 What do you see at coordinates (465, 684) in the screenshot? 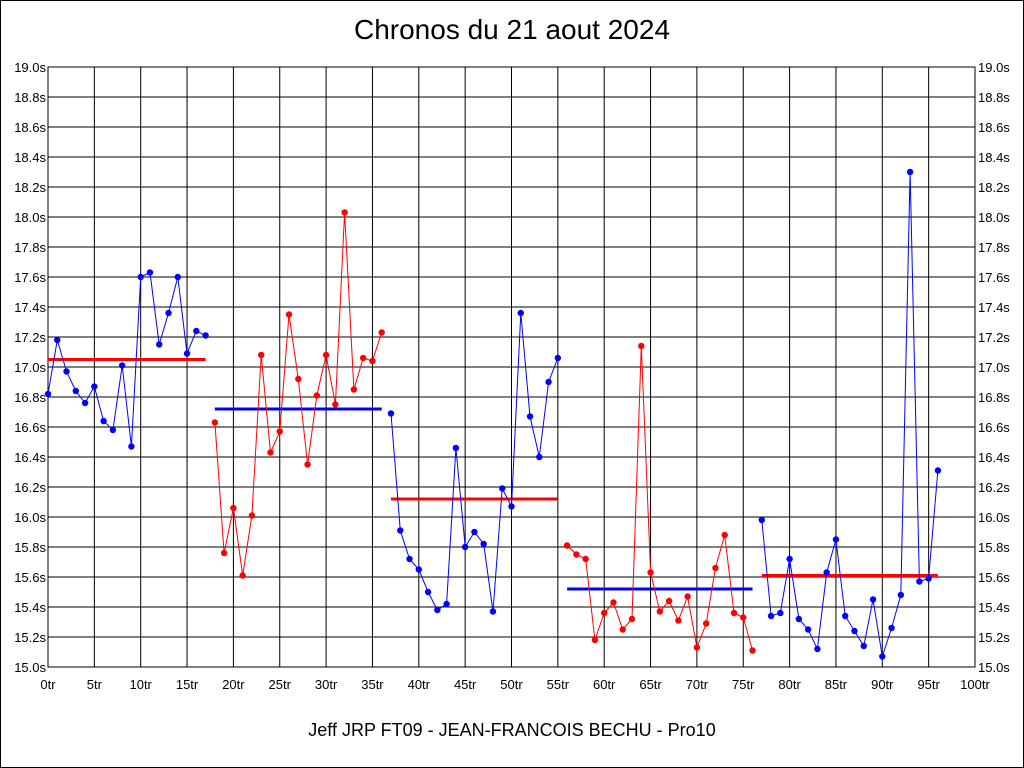
I see `x-tick-label: 45tr` at bounding box center [465, 684].